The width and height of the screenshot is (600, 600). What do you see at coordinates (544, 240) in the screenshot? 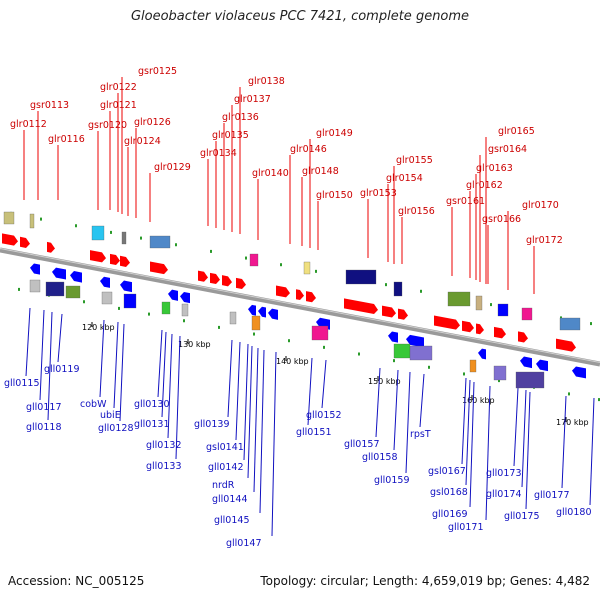
I see `forward-gene-label: glr0172` at bounding box center [544, 240].